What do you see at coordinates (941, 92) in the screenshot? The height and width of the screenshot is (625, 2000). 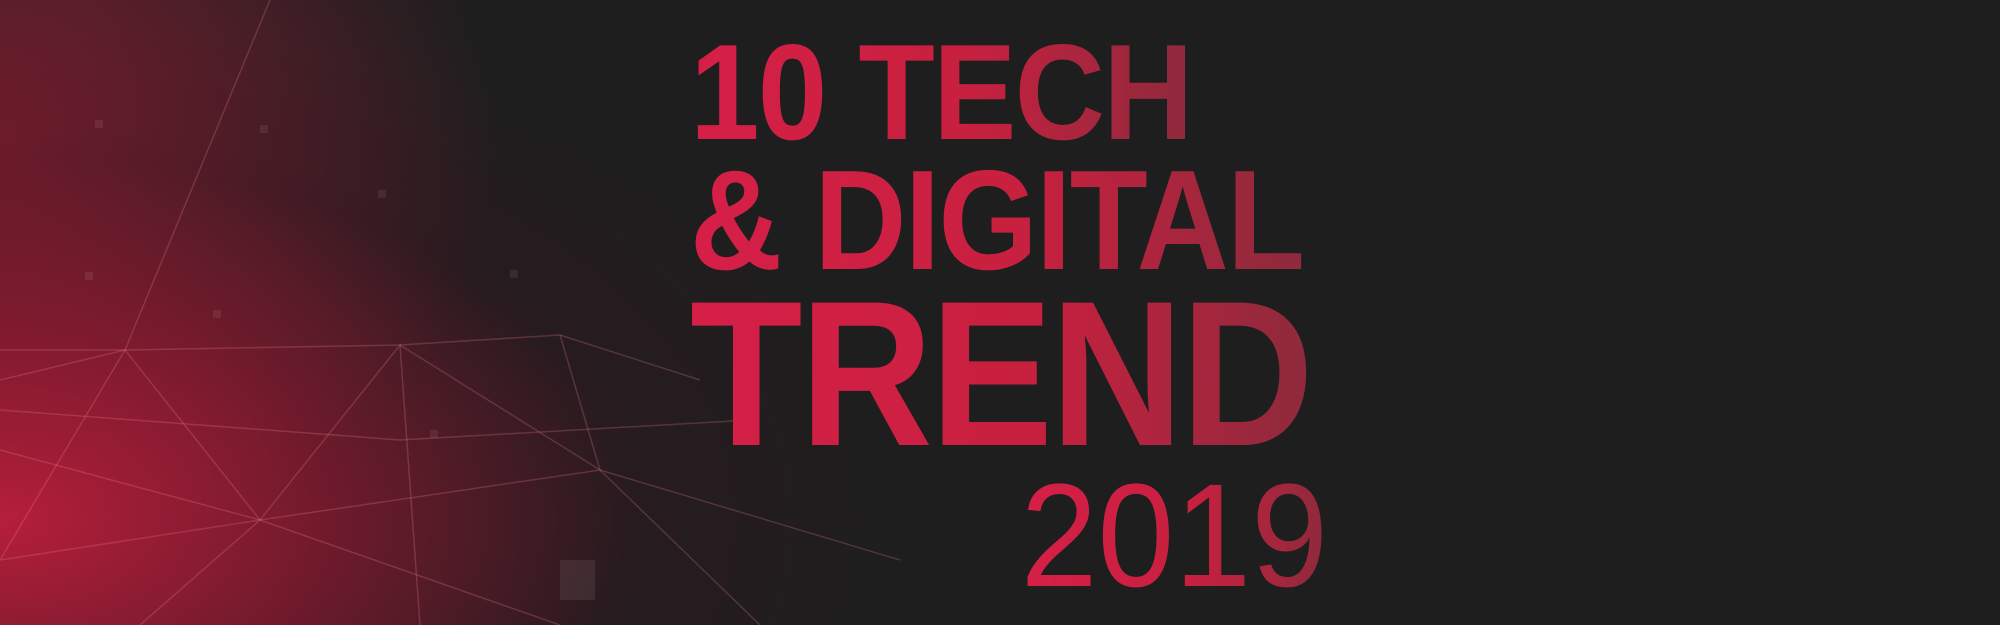 I see `title-line-1: 10 TECH` at bounding box center [941, 92].